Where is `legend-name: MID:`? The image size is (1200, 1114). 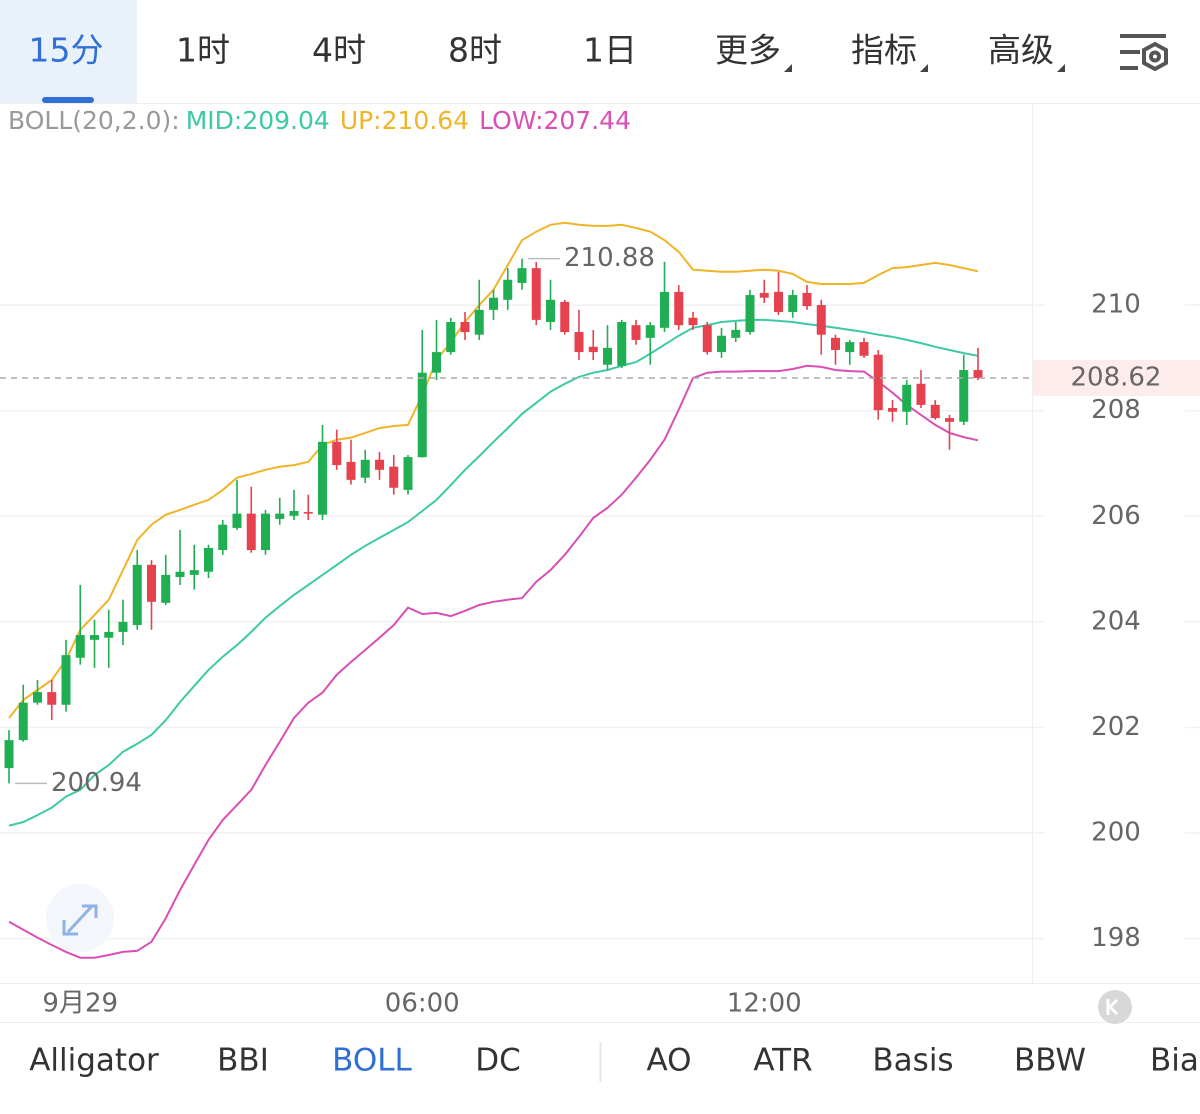
legend-name: MID: is located at coordinates (214, 120).